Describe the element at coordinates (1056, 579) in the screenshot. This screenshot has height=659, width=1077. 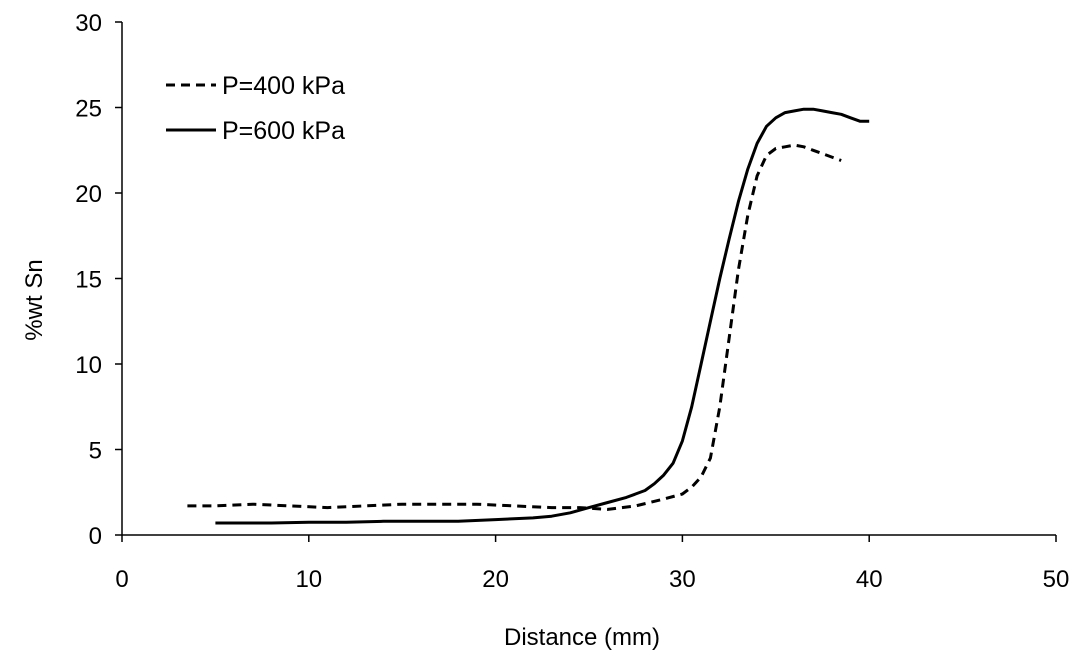
I see `x-tick-label: 50` at that location.